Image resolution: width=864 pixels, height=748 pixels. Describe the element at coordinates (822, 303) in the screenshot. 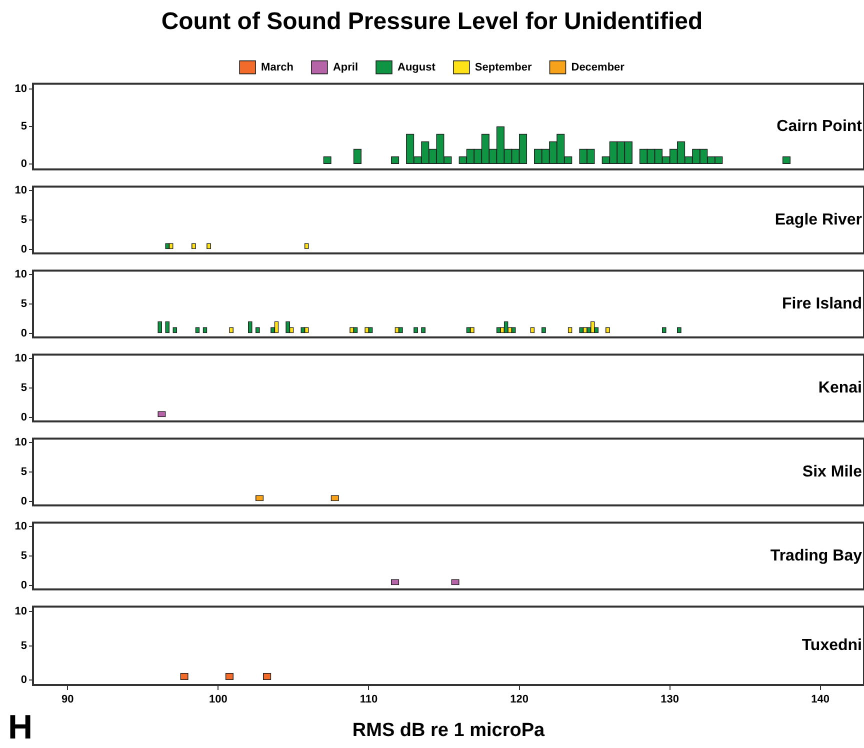

I see `annotation: Fire Island` at that location.